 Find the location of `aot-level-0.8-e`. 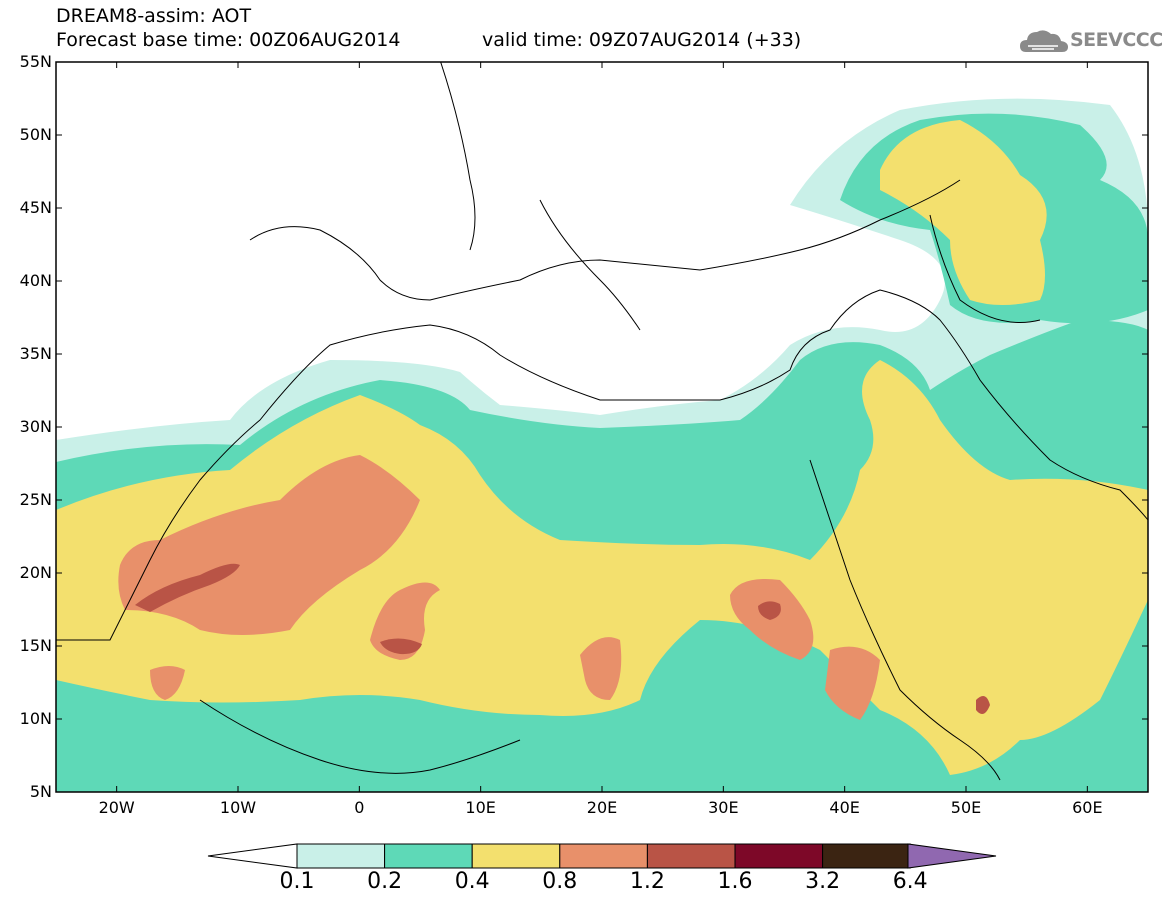

aot-level-0.8-e is located at coordinates (601, 668).